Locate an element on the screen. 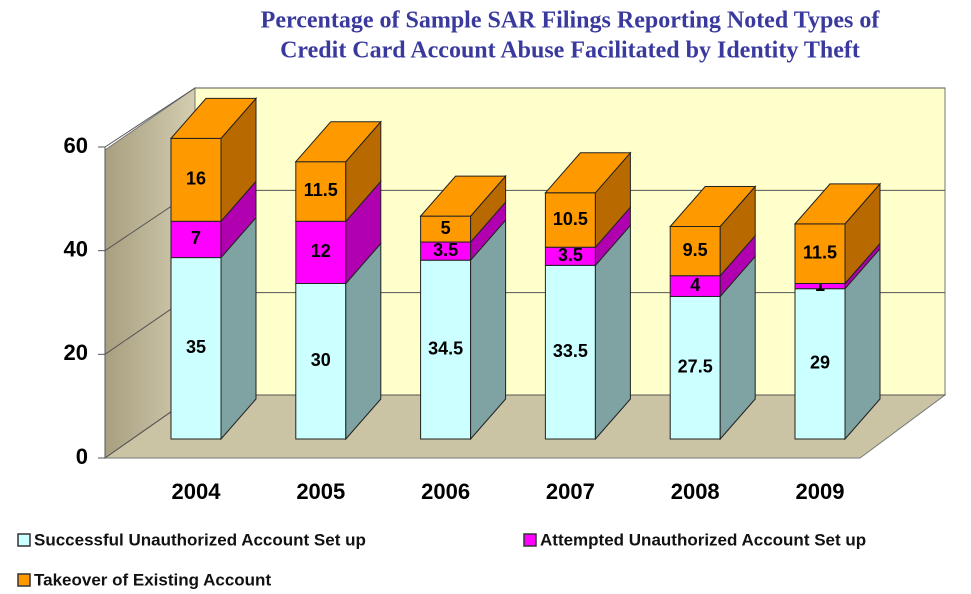  value-label: 29 is located at coordinates (820, 363).